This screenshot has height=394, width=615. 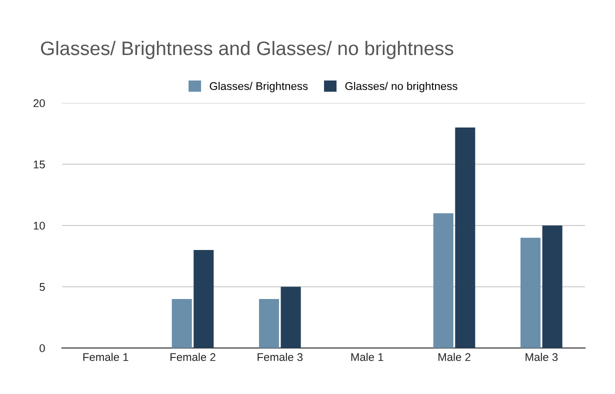 I want to click on x-tick-label: Male 1, so click(x=367, y=357).